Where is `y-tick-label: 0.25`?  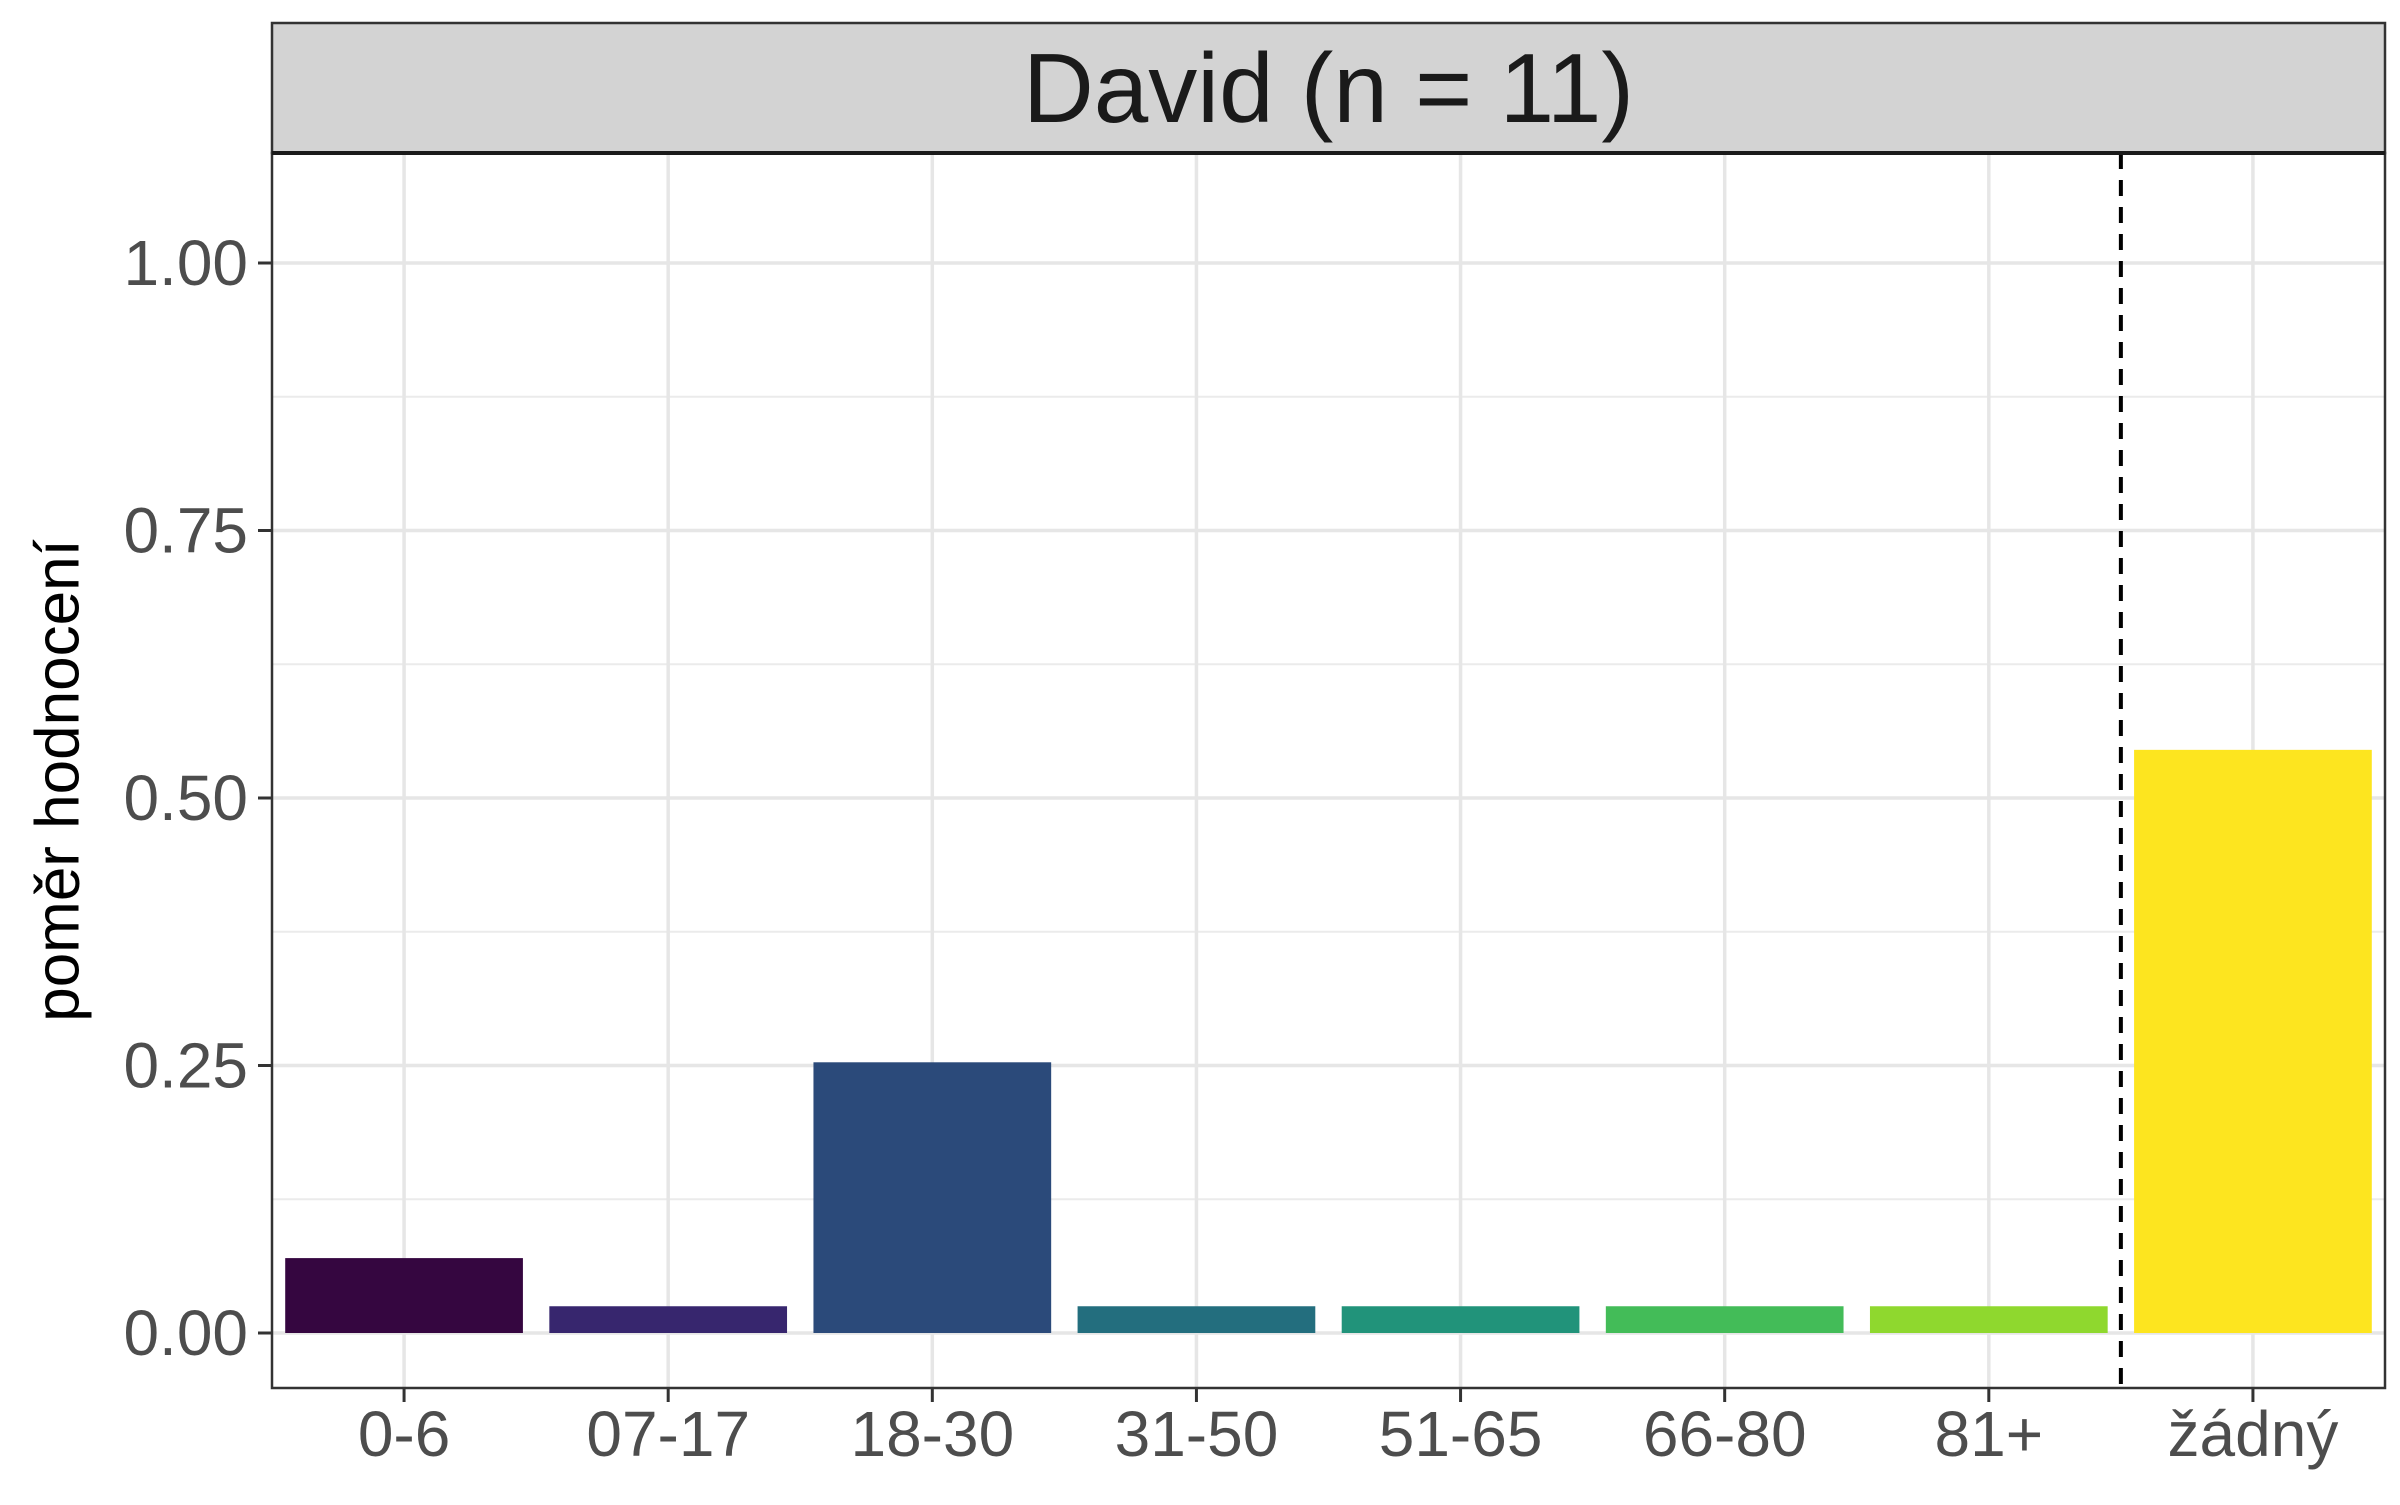
y-tick-label: 0.25 is located at coordinates (185, 1066).